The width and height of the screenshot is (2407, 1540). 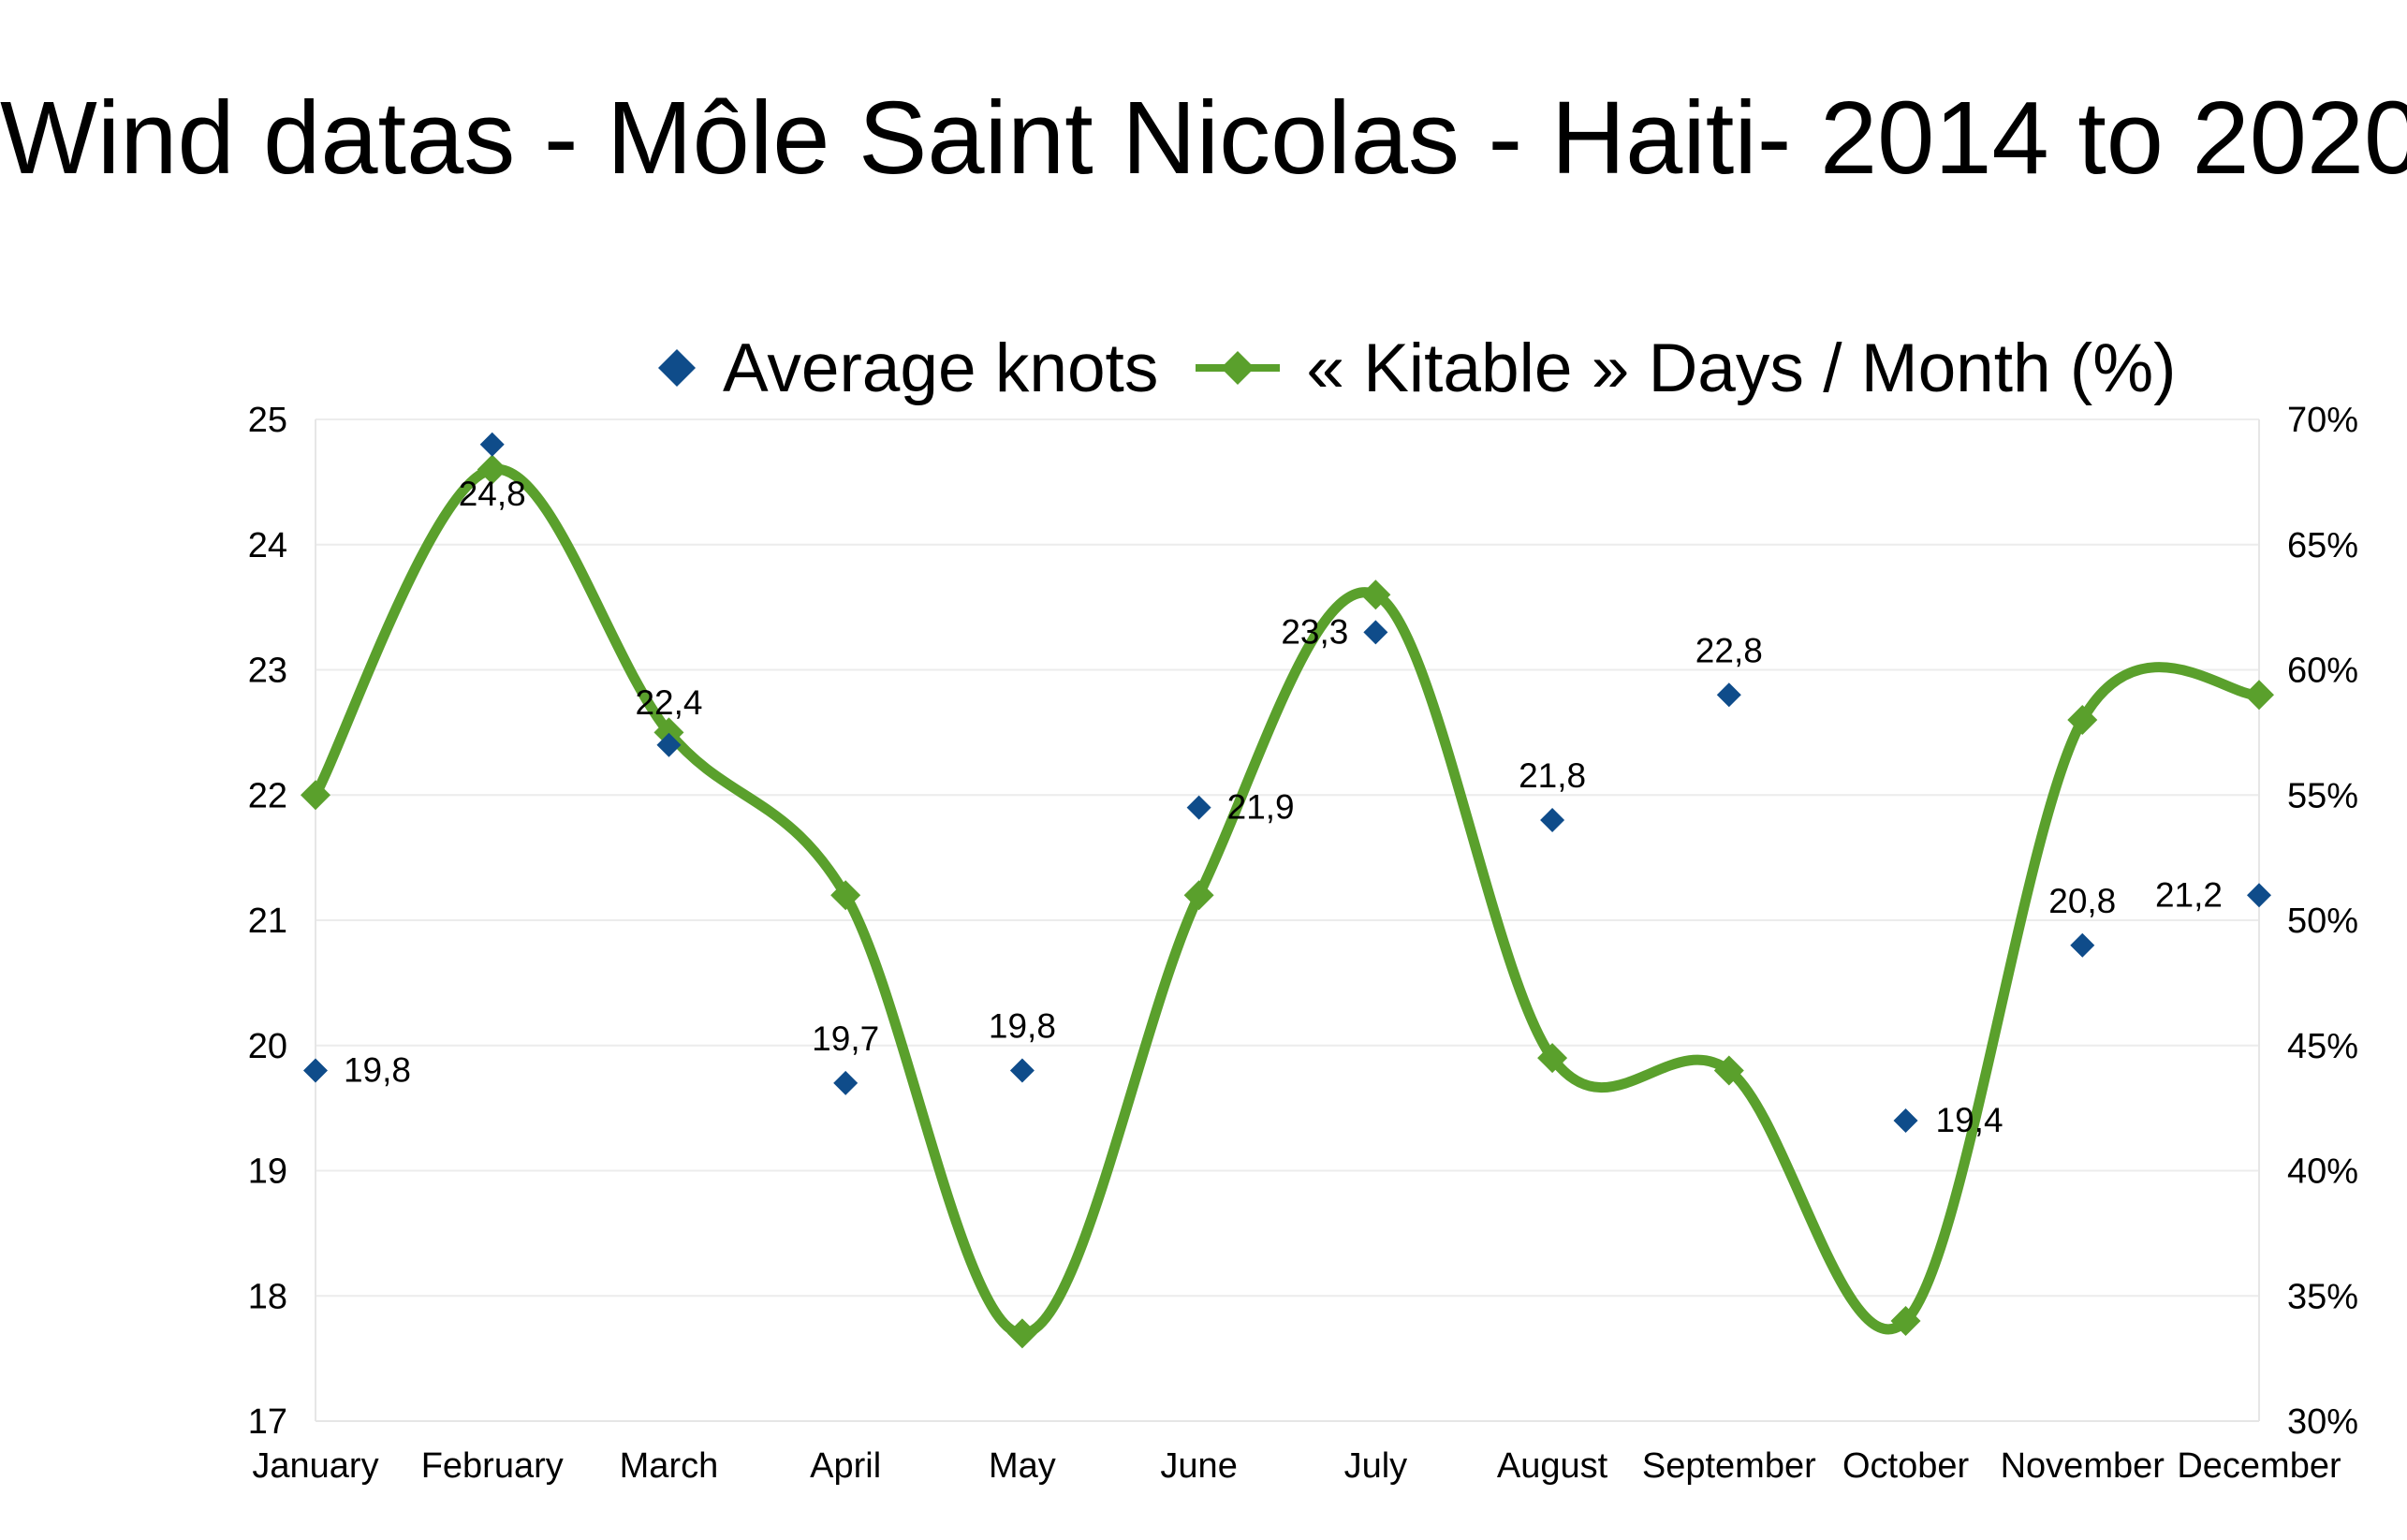 I want to click on data-label: 20,8, so click(x=2082, y=901).